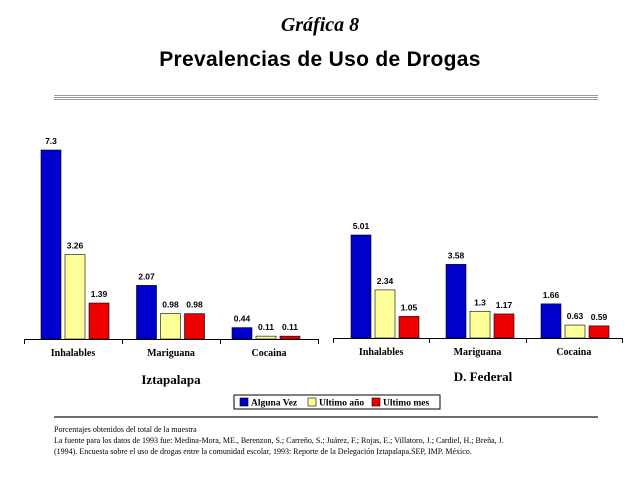 The width and height of the screenshot is (640, 480). Describe the element at coordinates (599, 317) in the screenshot. I see `bar-data-label: 0.59` at that location.